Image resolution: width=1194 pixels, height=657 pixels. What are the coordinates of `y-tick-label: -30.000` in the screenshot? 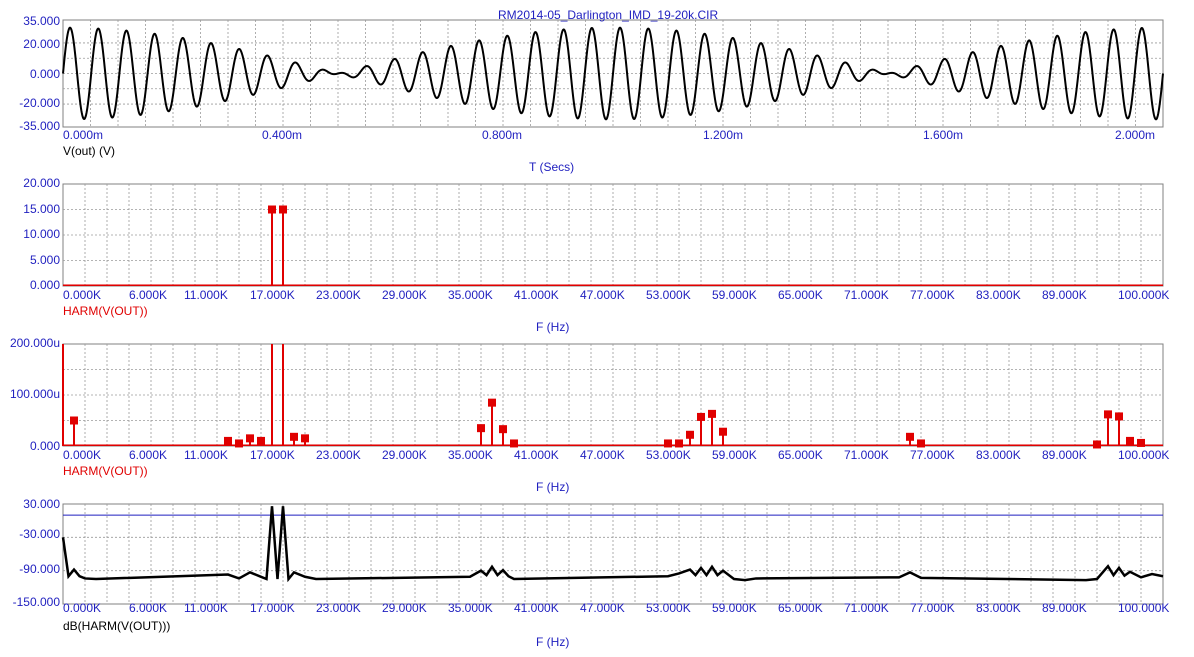 It's located at (39, 534).